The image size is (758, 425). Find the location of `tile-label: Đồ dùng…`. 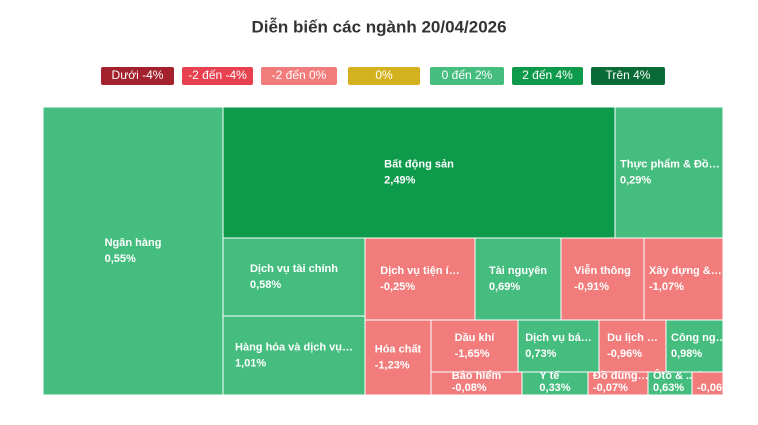

tile-label: Đồ dùng… is located at coordinates (621, 376).